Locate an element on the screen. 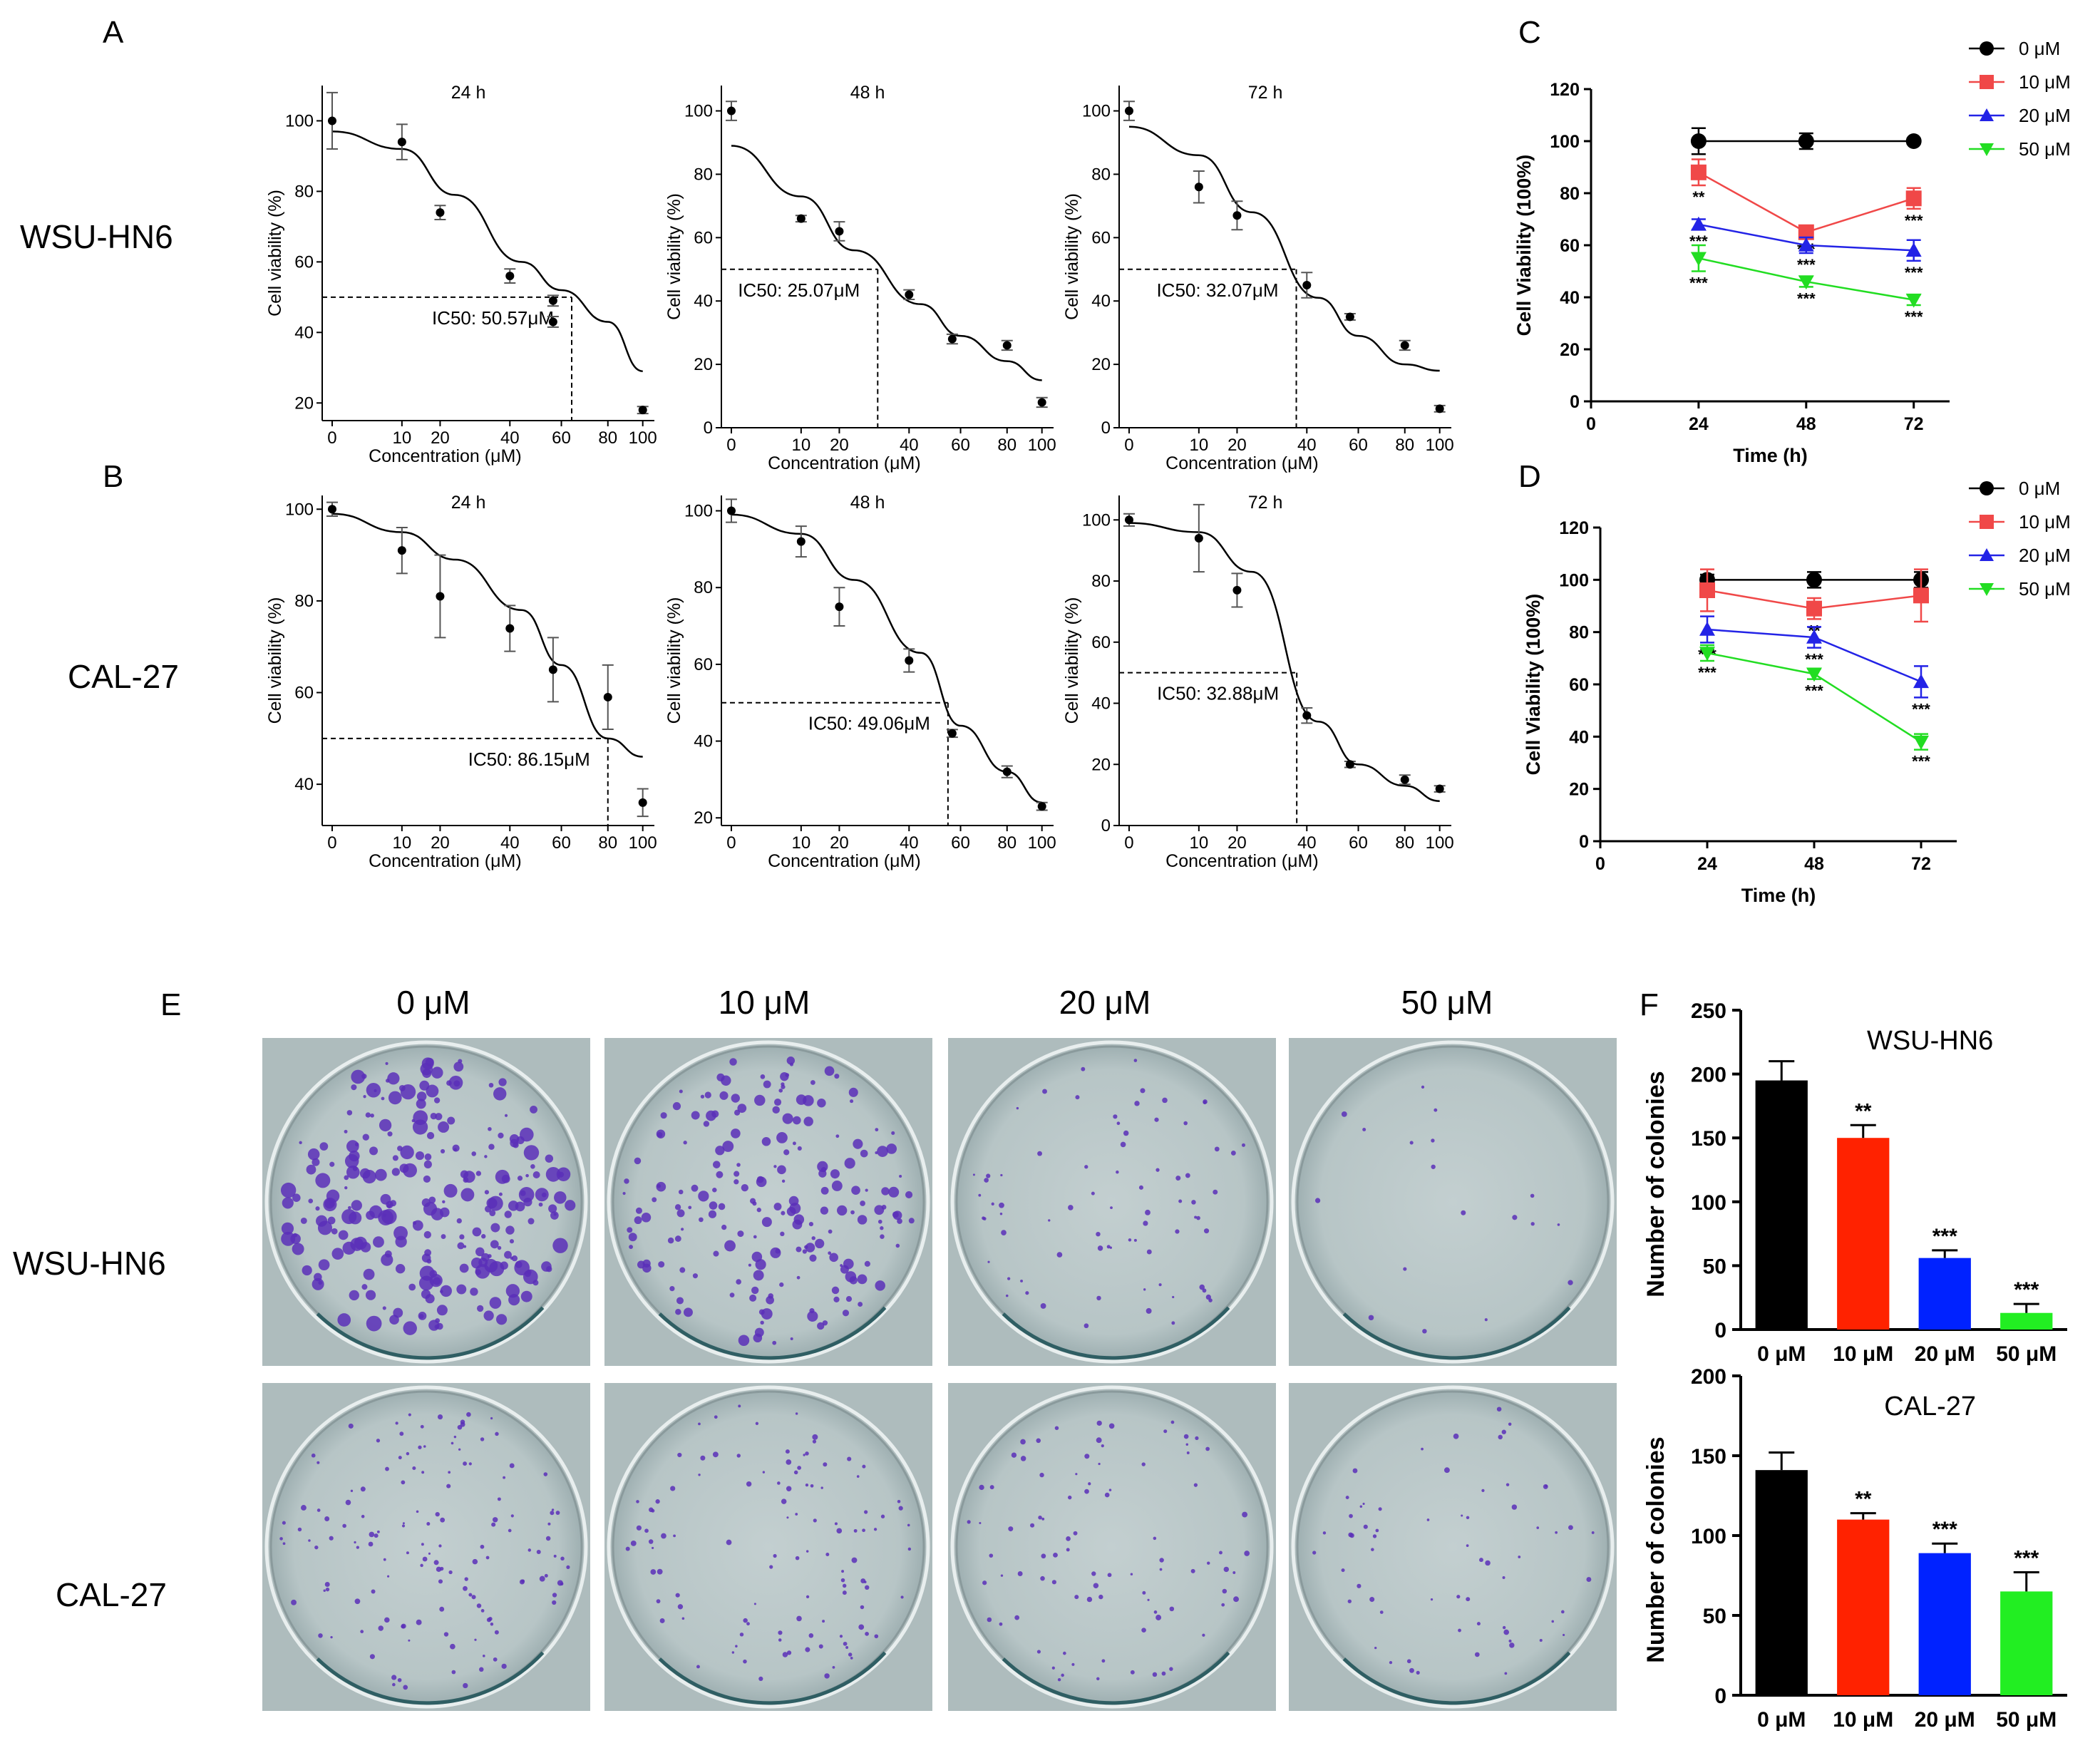 The height and width of the screenshot is (1748, 2100). x-tick-label: 50 μM is located at coordinates (2026, 1354).